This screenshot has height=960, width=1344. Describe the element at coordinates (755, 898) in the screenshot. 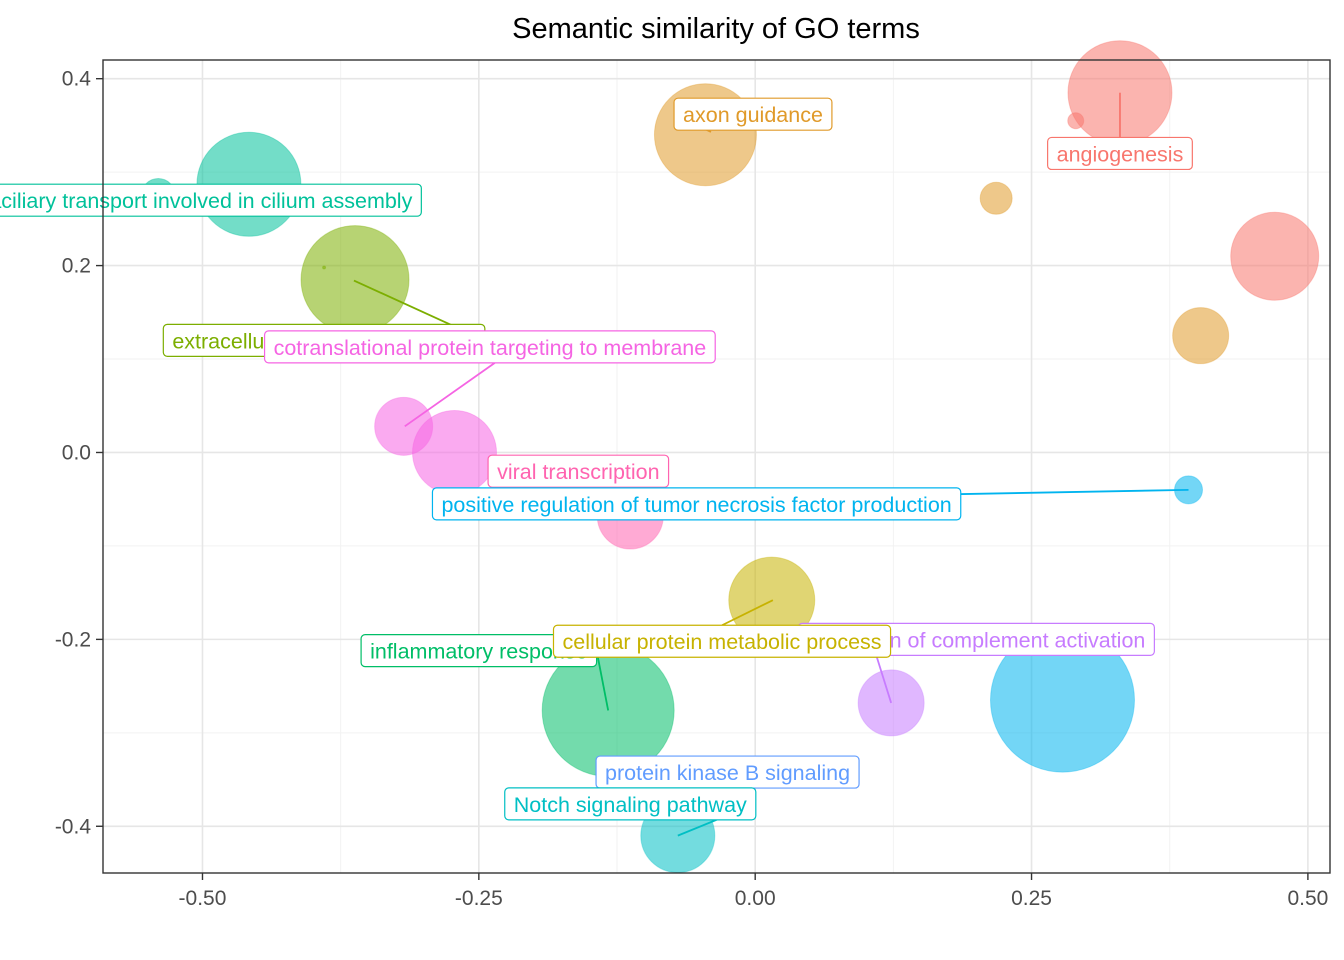

I see `x-tick-label: 0.00` at that location.